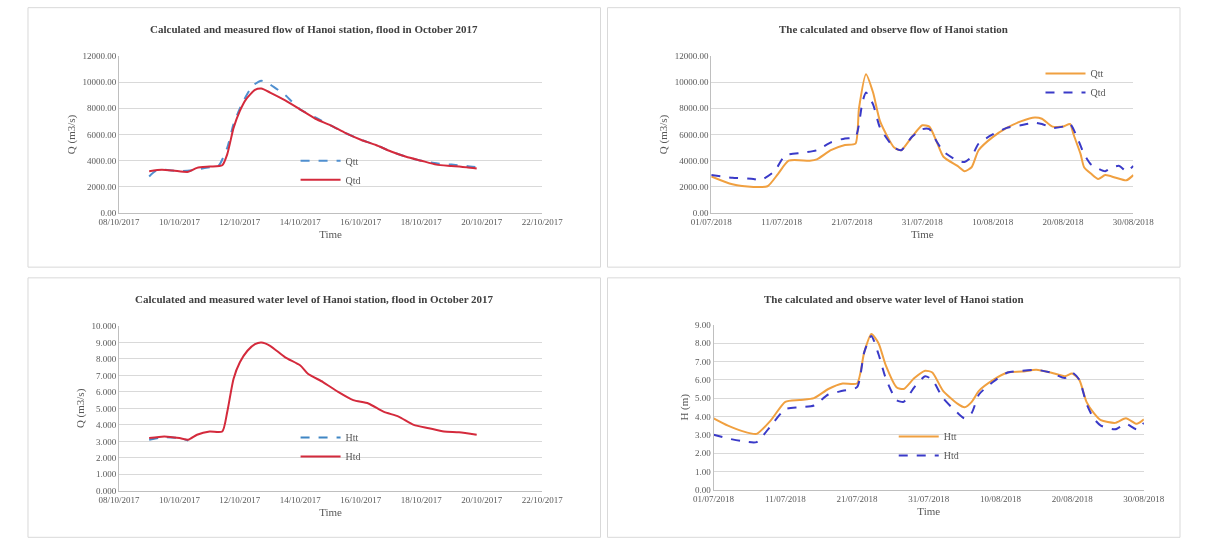 This screenshot has width=1208, height=545. Describe the element at coordinates (703, 380) in the screenshot. I see `y-tick-label: 6.00` at that location.